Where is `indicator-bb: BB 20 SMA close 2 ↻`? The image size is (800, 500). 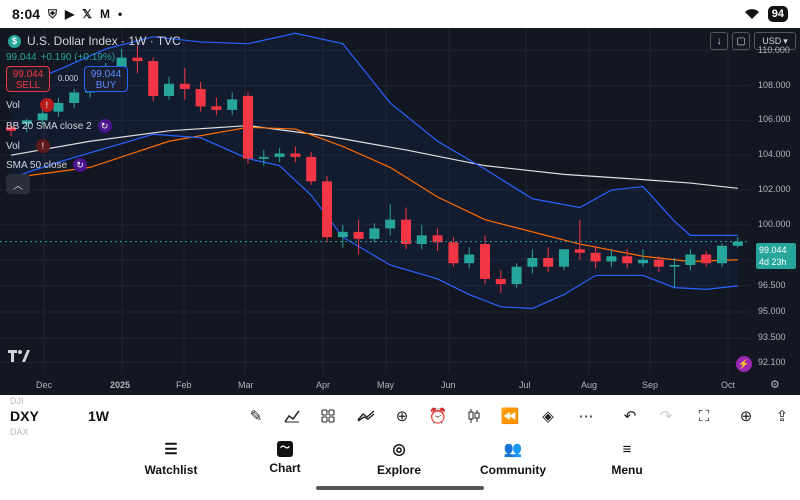
indicator-bb: BB 20 SMA close 2 ↻ is located at coordinates (59, 126).